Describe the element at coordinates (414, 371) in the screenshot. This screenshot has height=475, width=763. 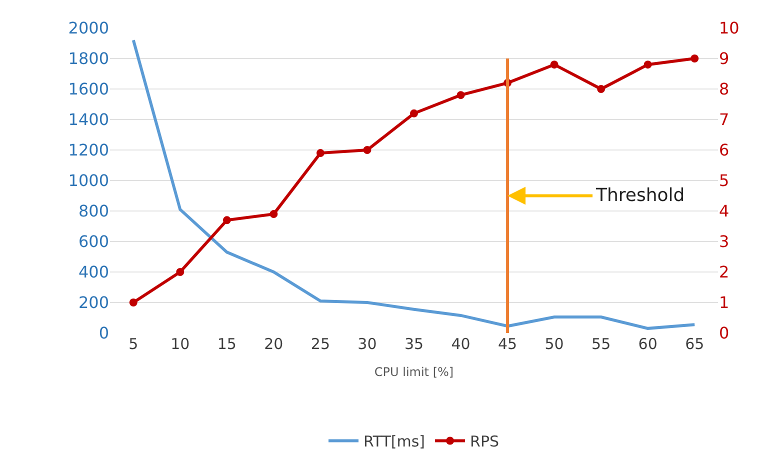
I see `x-axis-title: CPU limit [%]` at that location.